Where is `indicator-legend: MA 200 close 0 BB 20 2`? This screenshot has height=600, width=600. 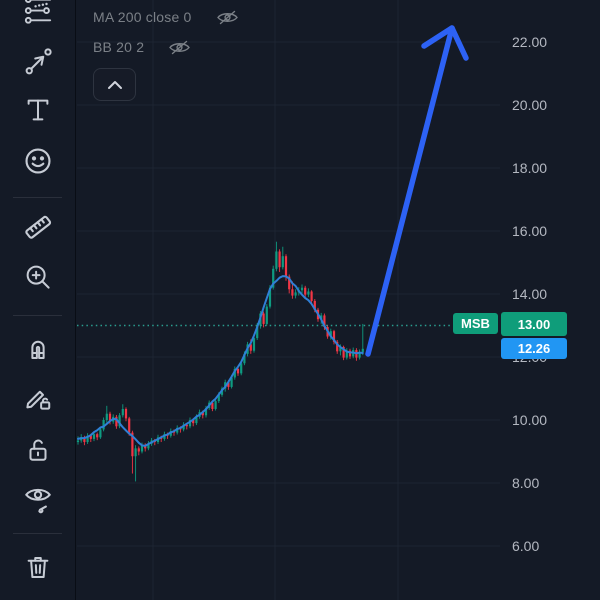
indicator-legend: MA 200 close 0 BB 20 2 is located at coordinates (166, 51).